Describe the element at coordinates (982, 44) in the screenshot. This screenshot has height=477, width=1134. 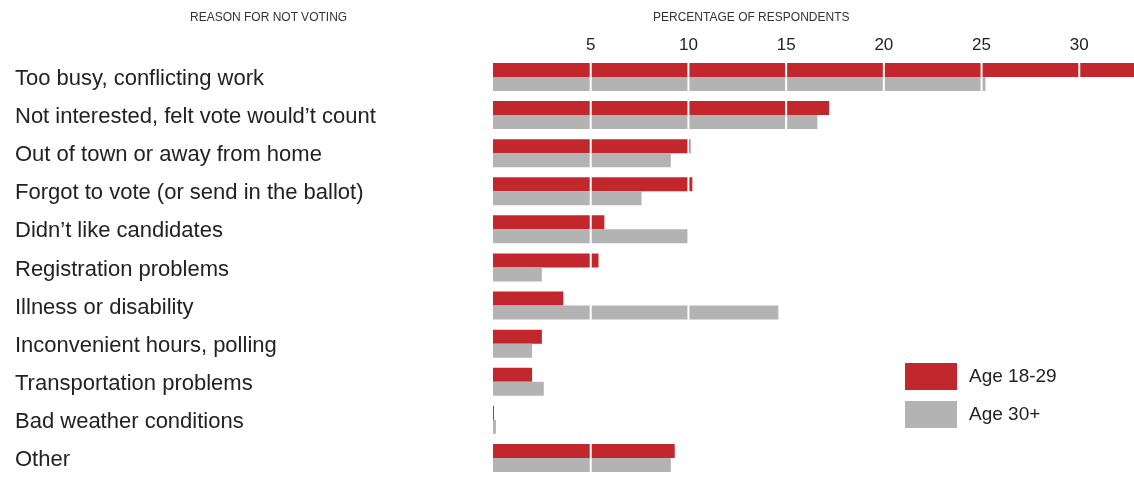
I see `x-tick-label: 25` at that location.